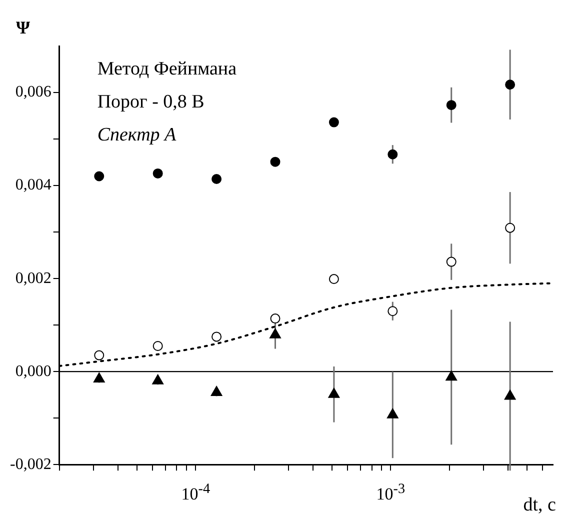  I want to click on y-tick-label: 0,000, so click(33, 371).